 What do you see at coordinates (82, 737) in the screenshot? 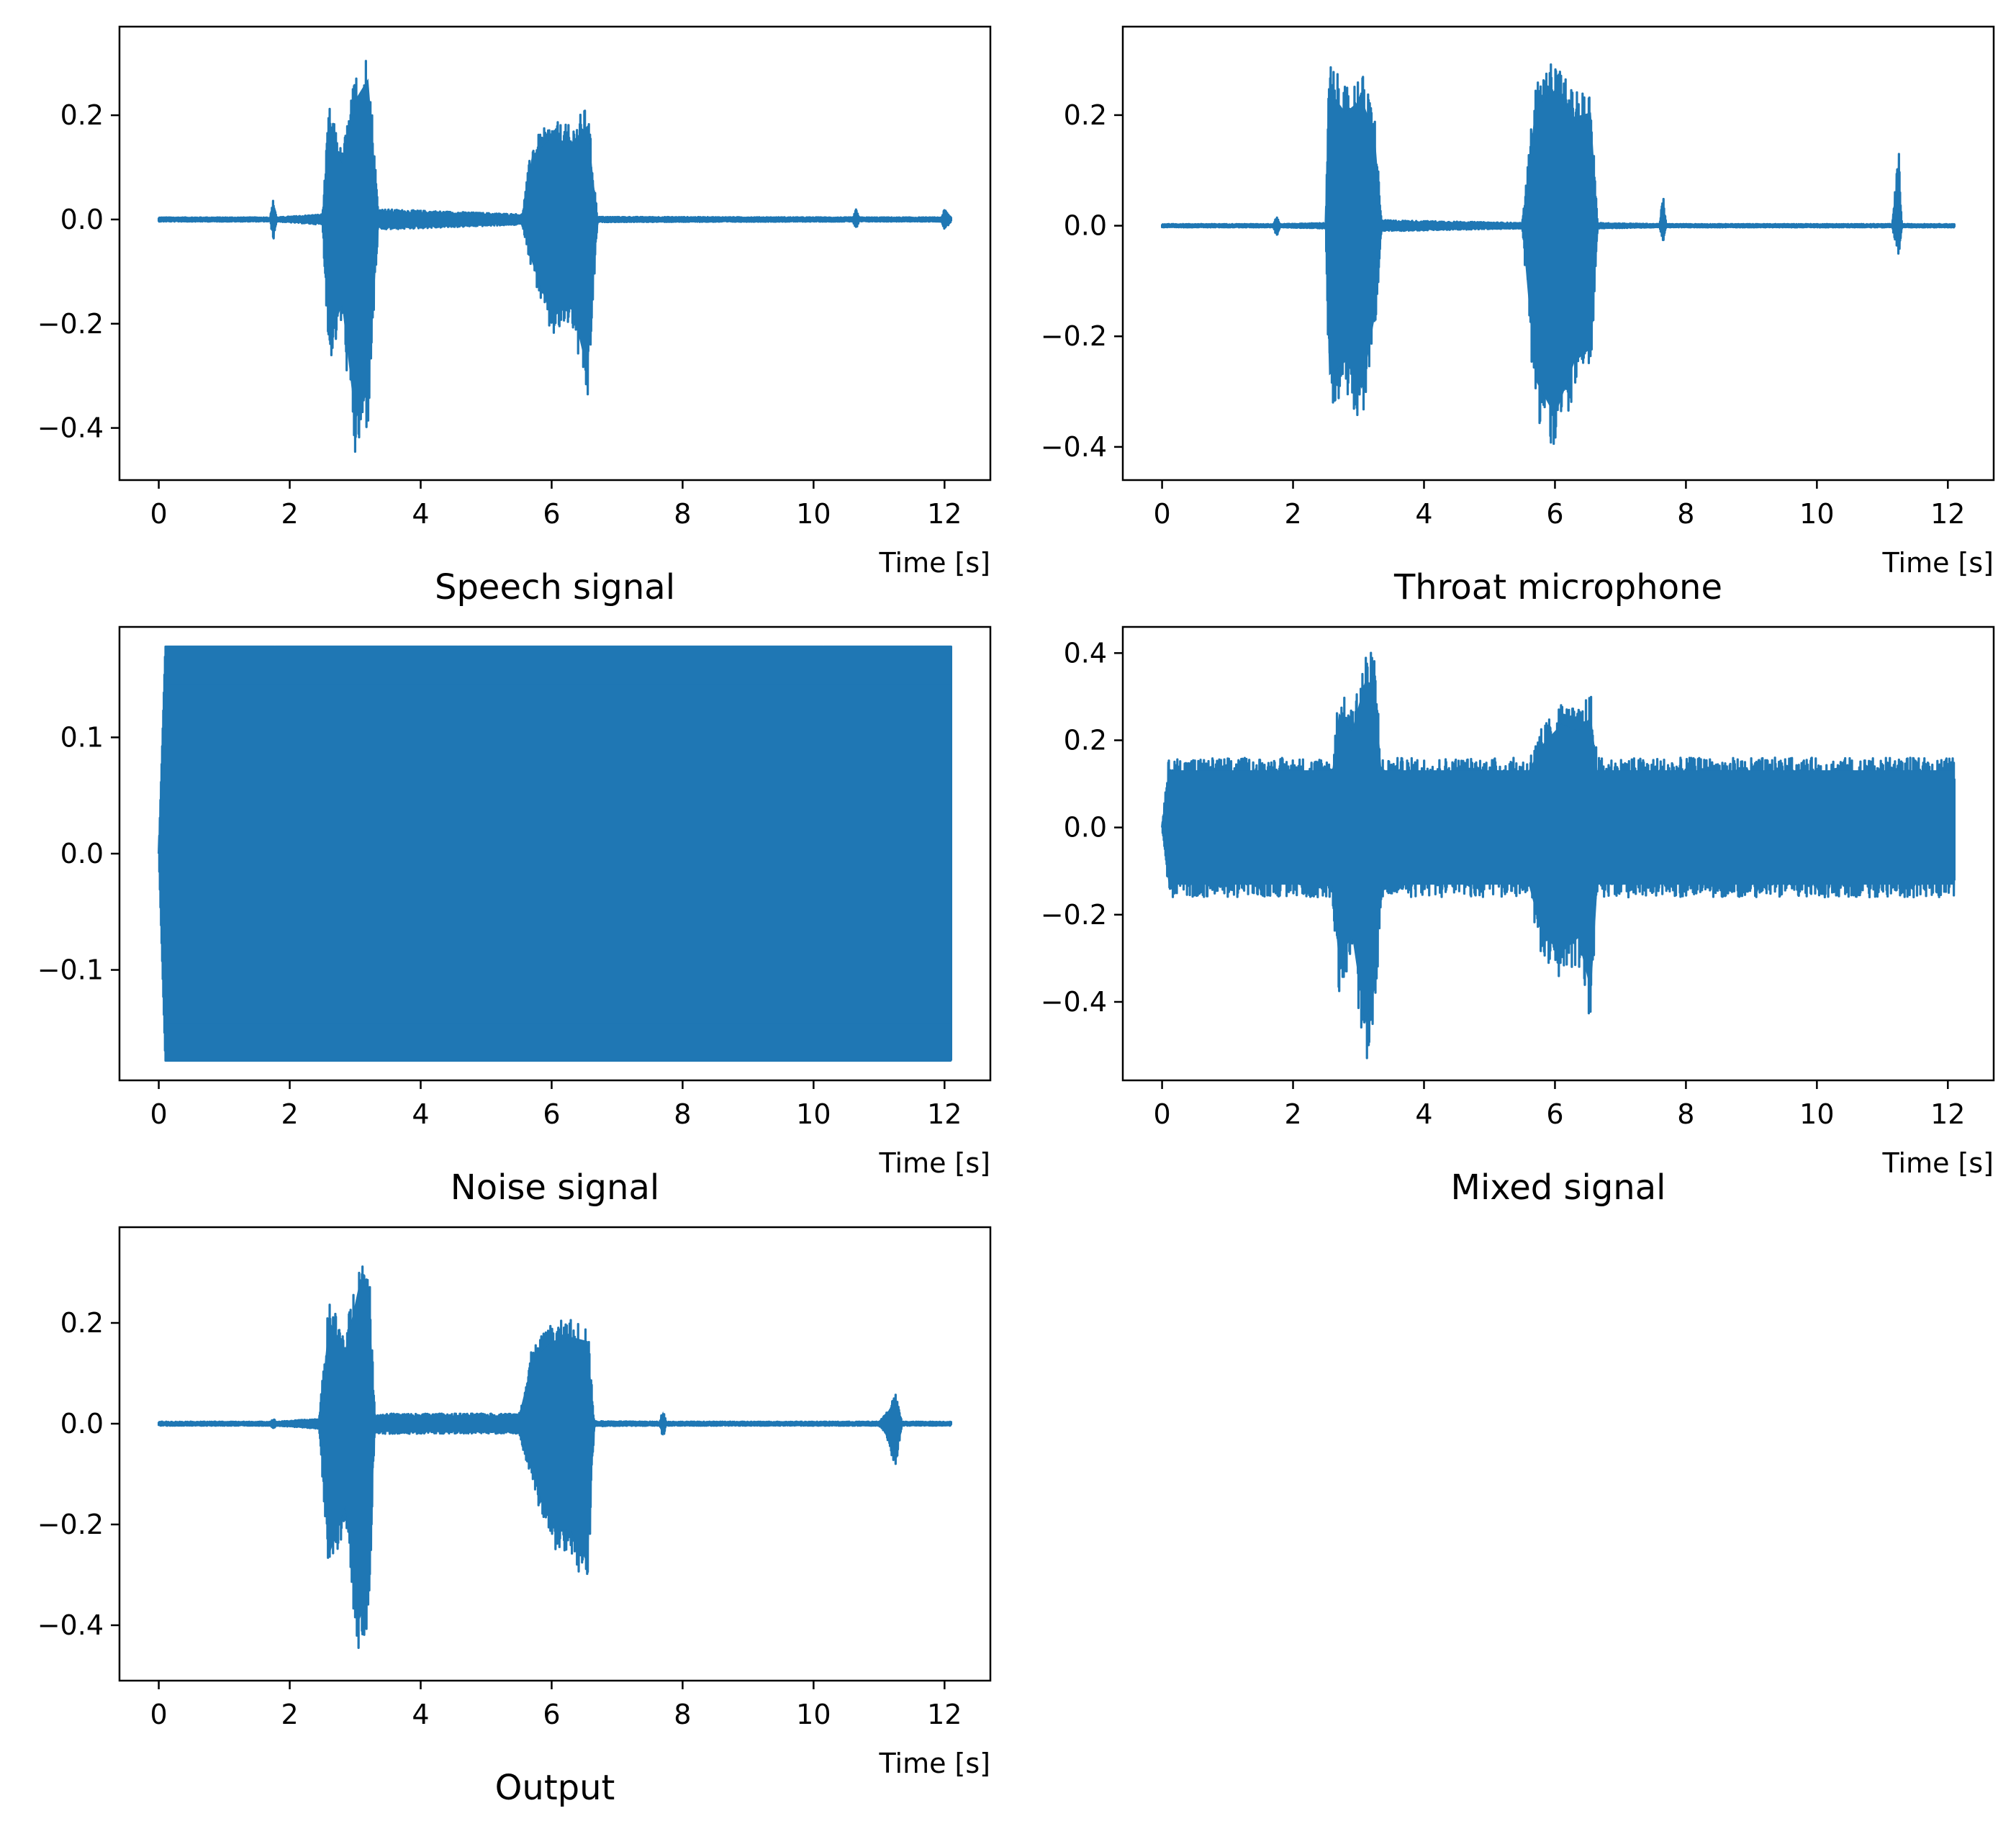
I see `y-tick-label: 0.1` at bounding box center [82, 737].